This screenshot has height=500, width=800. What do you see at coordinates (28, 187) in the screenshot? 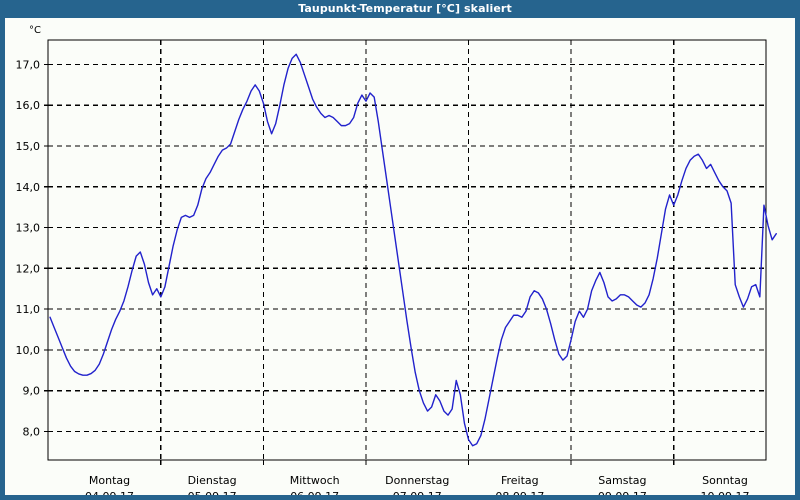
I see `y-axis-tick-label: 14,0` at bounding box center [28, 187].